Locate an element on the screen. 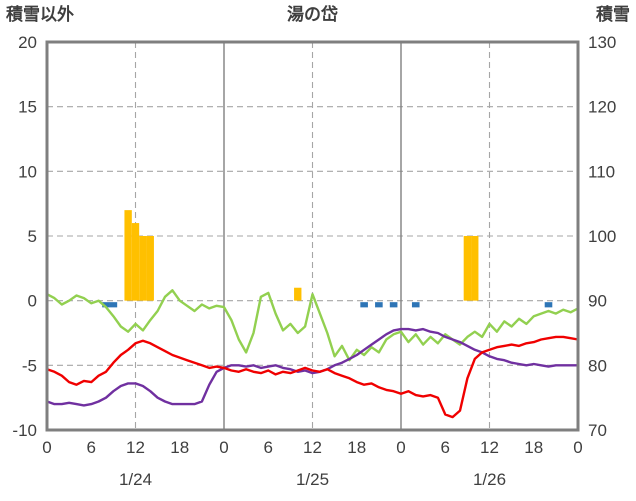  chart-title: 湯の岱 is located at coordinates (312, 14).